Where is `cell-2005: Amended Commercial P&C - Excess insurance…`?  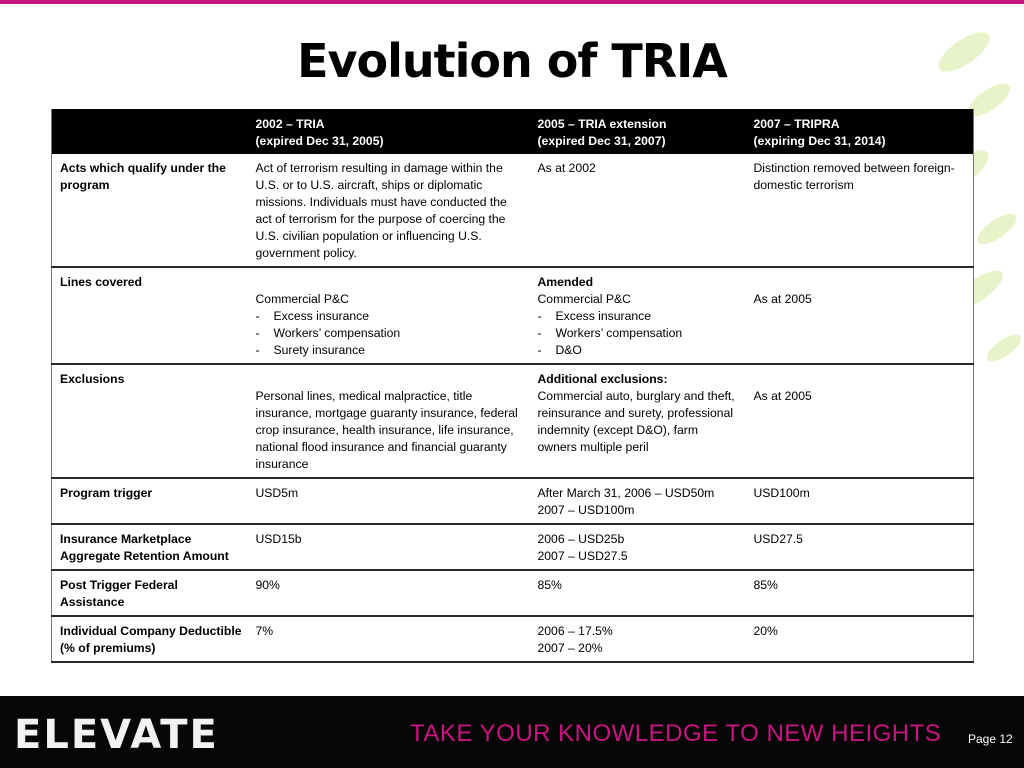
cell-2005: Amended Commercial P&C - Excess insurance… is located at coordinates (637, 315).